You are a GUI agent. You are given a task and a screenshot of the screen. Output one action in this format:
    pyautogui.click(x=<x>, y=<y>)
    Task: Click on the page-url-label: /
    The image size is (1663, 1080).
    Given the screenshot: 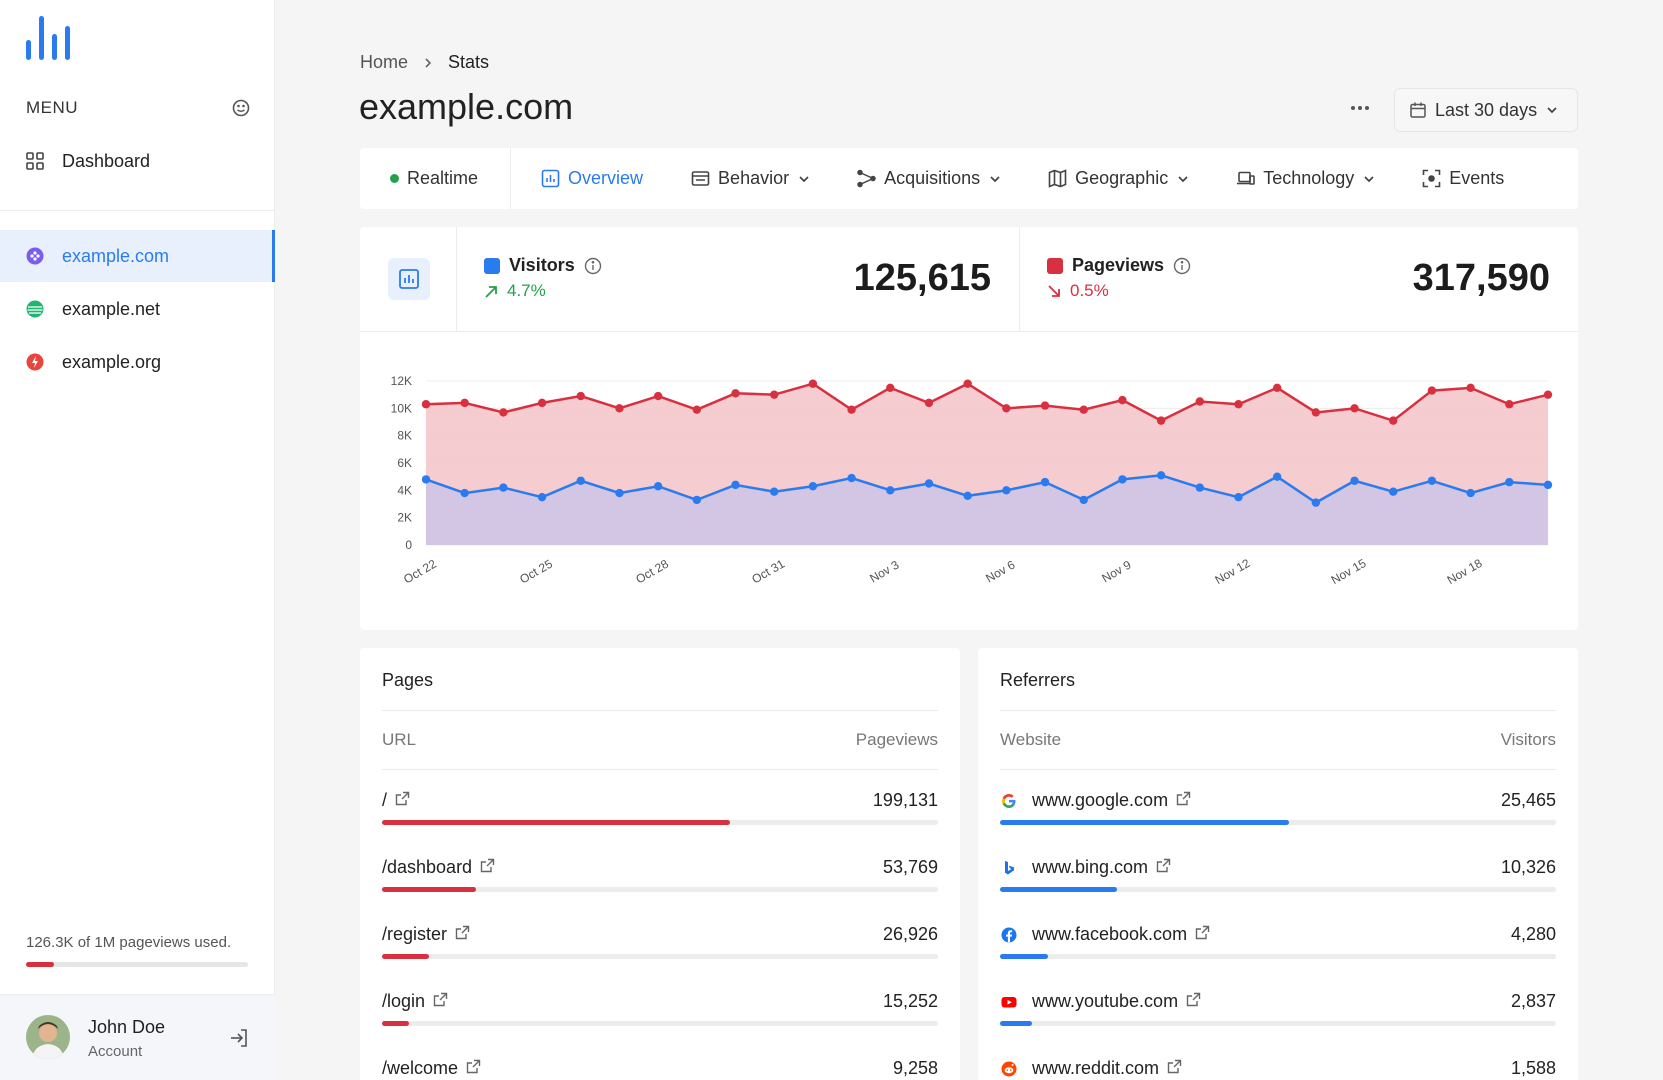 What is the action you would take?
    pyautogui.click(x=385, y=800)
    